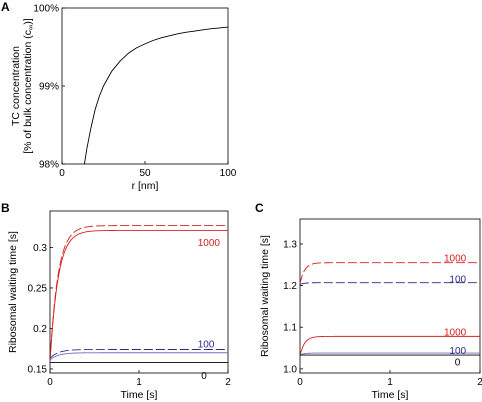 This screenshot has width=482, height=402. What do you see at coordinates (290, 286) in the screenshot?
I see `chart-c-y-tick-label: 1.2` at bounding box center [290, 286].